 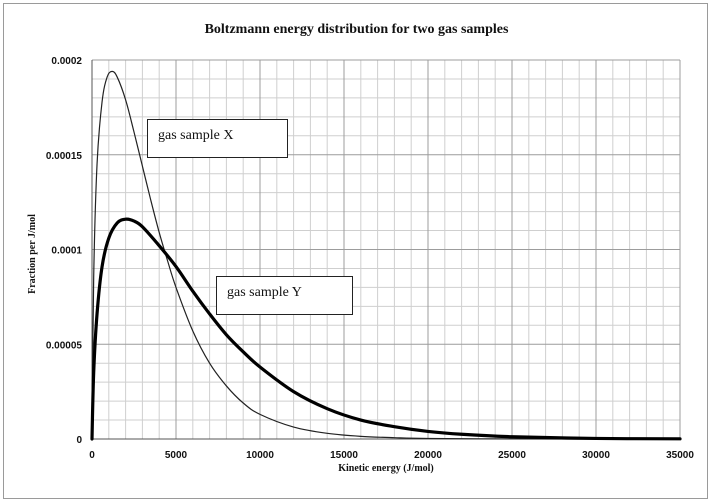 I want to click on y-tick-label: 0.00005, so click(x=64, y=345).